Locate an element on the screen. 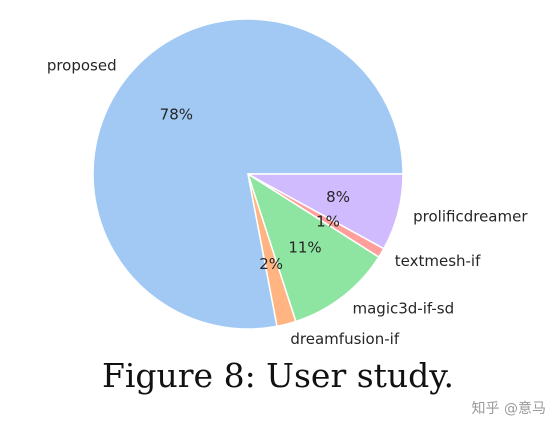 Image resolution: width=556 pixels, height=434 pixels. pie-slice-prolificdreamer is located at coordinates (325, 211).